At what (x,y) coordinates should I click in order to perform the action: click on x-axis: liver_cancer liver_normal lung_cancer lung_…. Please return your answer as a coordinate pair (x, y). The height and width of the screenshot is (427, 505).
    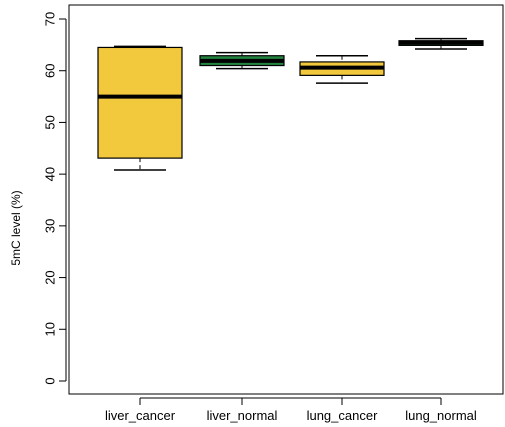
    Looking at the image, I should click on (291, 410).